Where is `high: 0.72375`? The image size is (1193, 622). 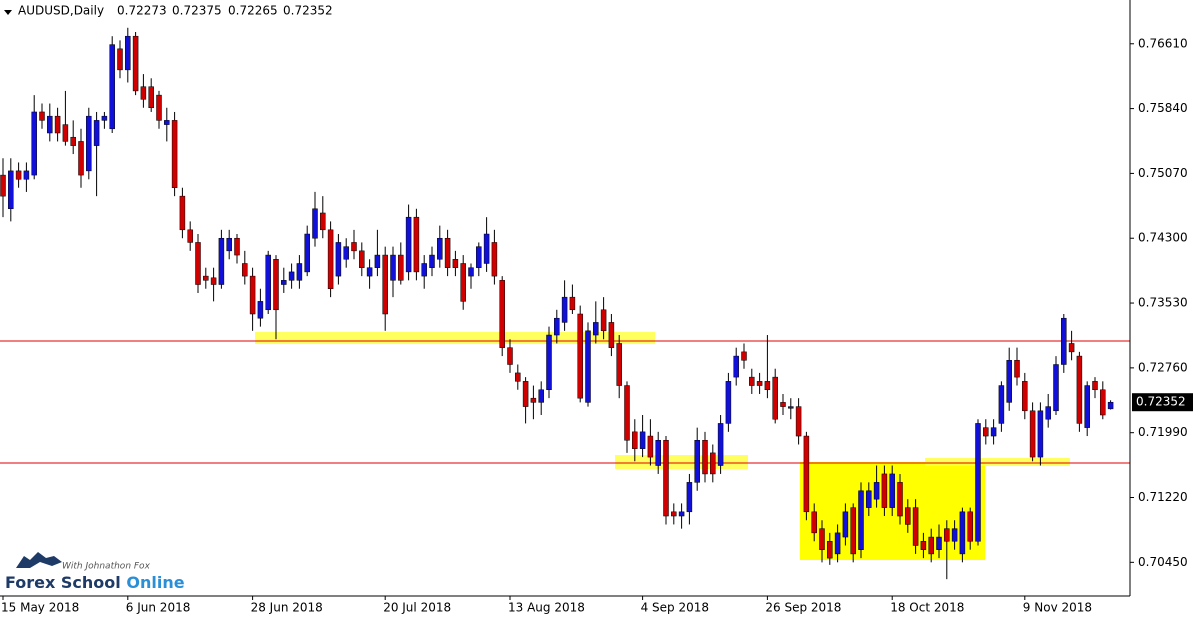
high: 0.72375 is located at coordinates (197, 11).